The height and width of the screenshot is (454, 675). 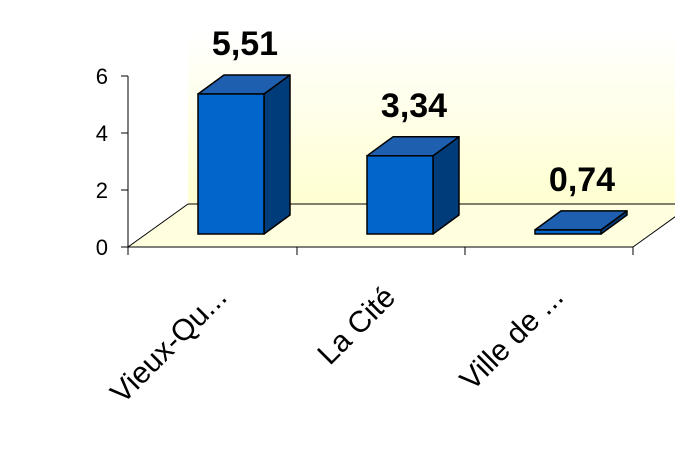 What do you see at coordinates (158, 225) in the screenshot?
I see `floor-left-edge` at bounding box center [158, 225].